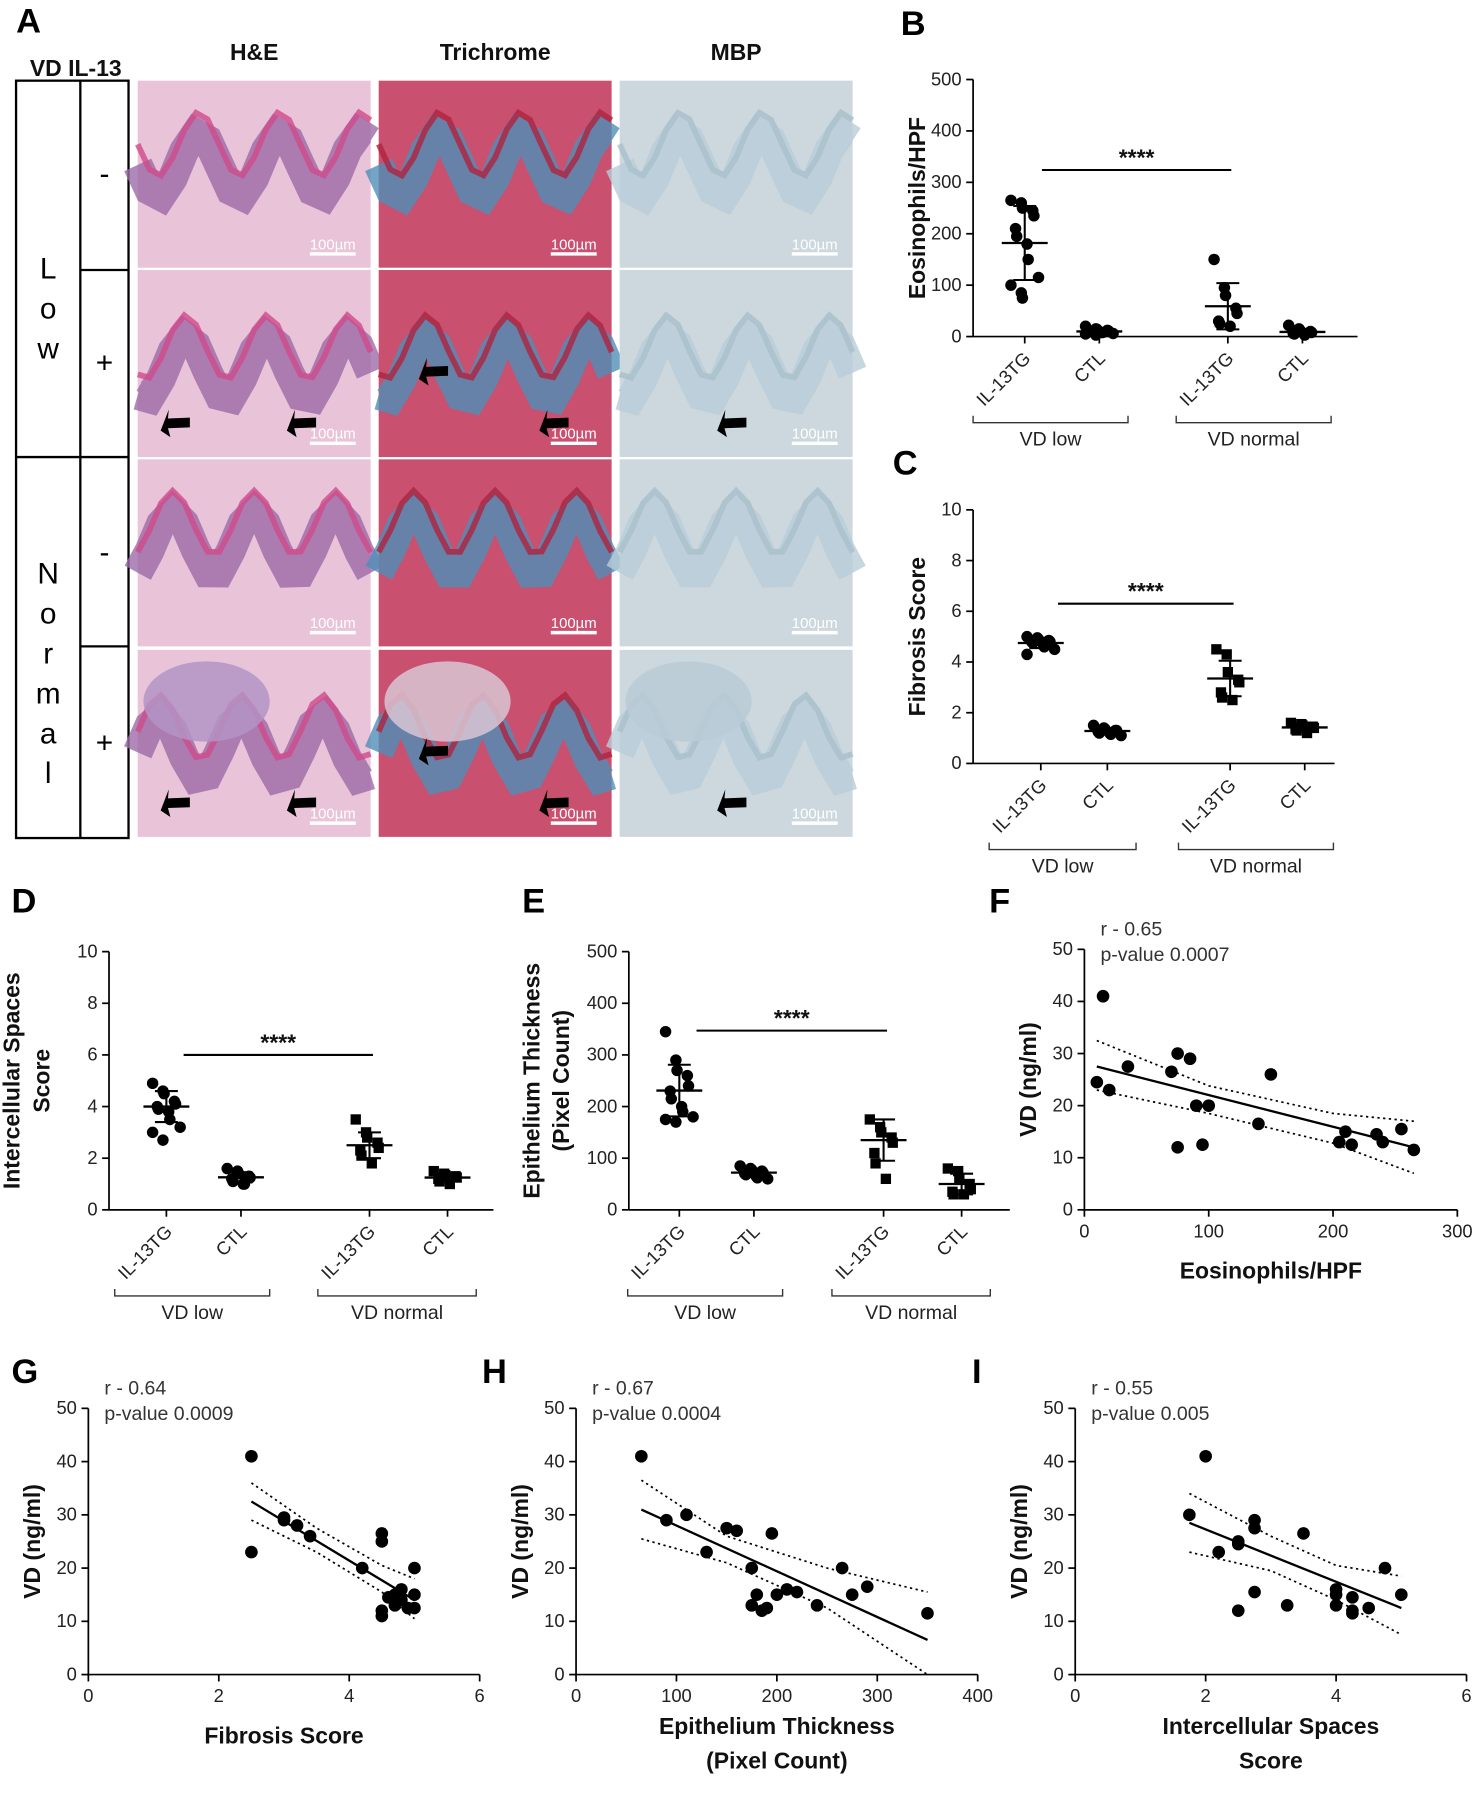  Describe the element at coordinates (41, 1081) in the screenshot. I see `y-axis-title: Score` at that location.